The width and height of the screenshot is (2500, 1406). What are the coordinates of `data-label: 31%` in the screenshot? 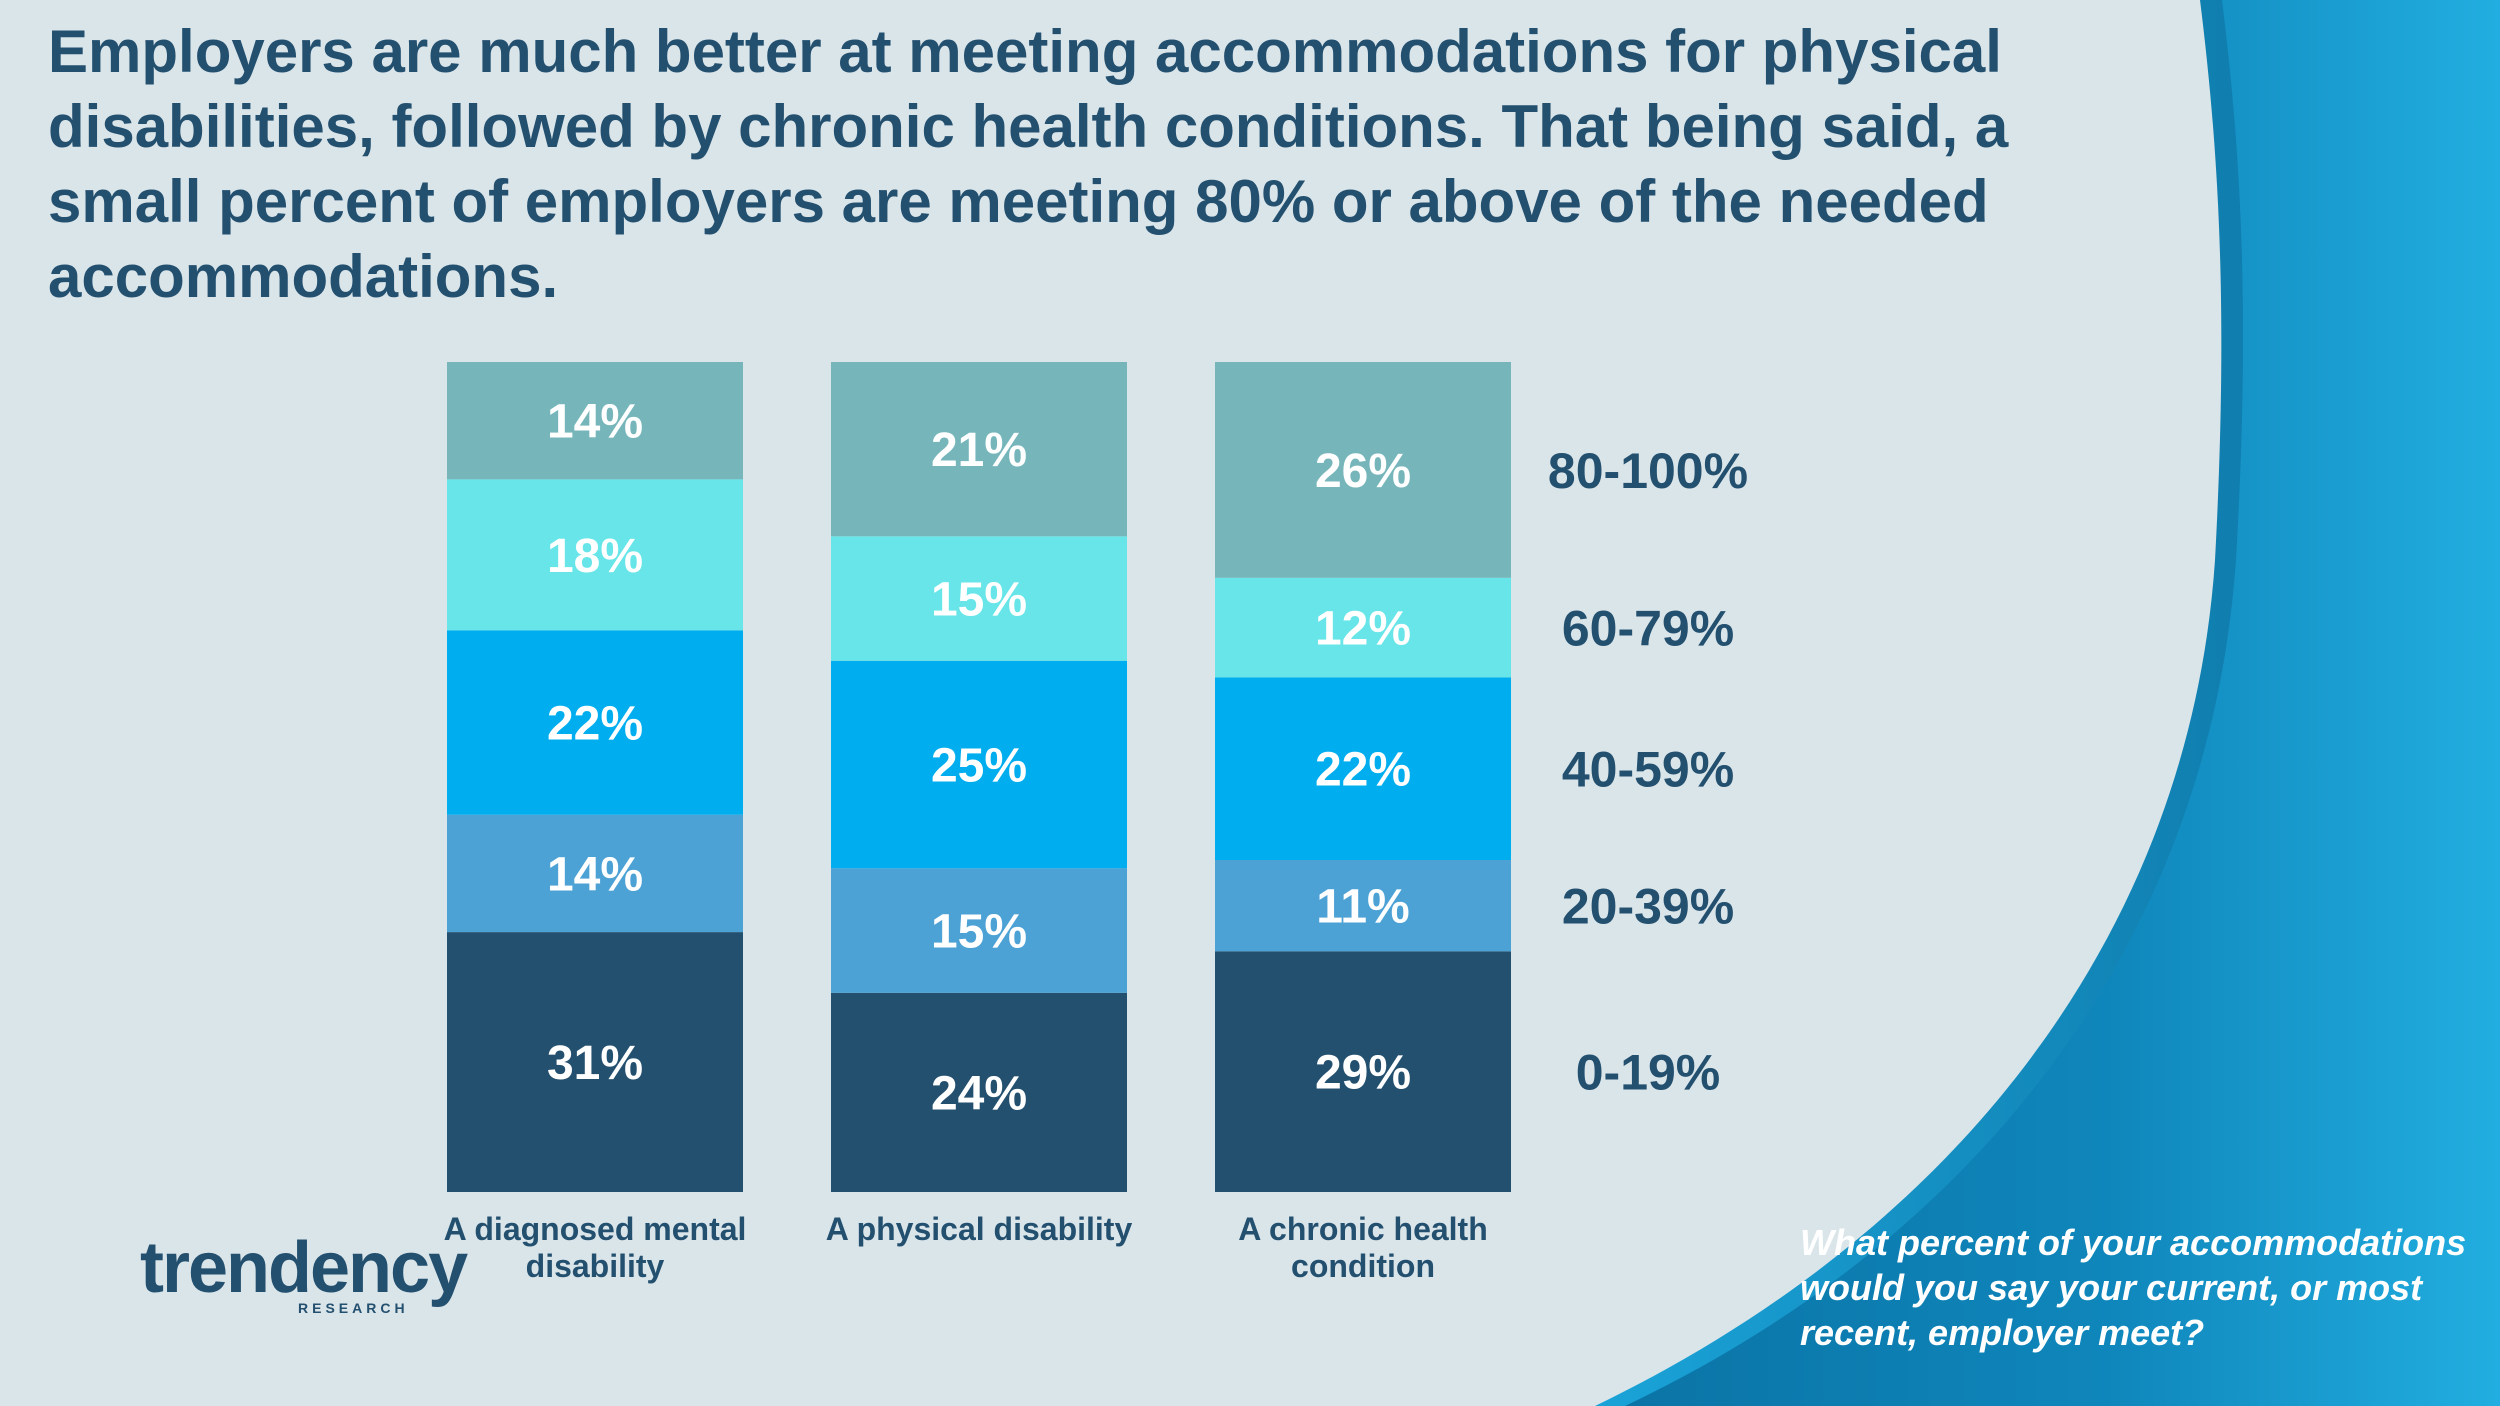 It's located at (595, 1063).